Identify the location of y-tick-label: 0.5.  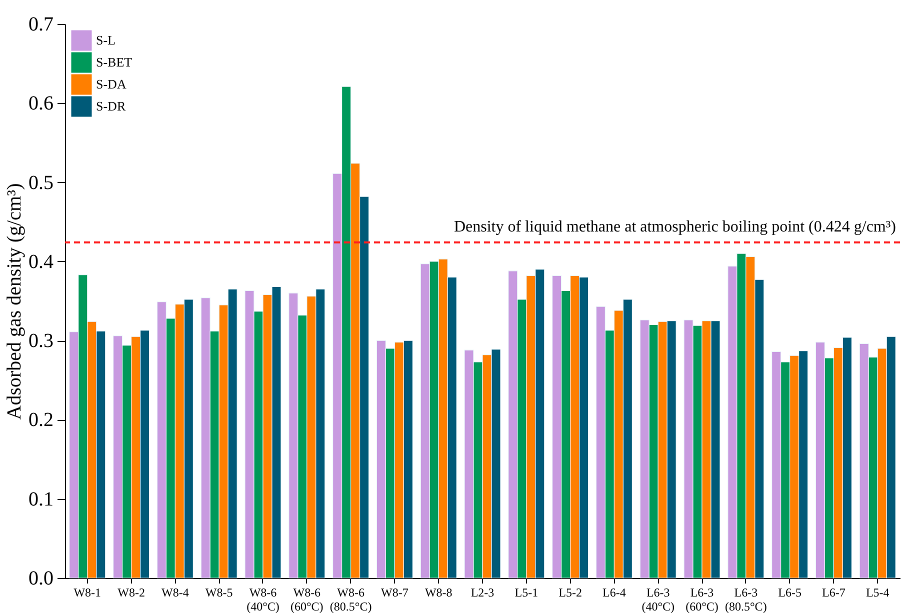
(41, 183).